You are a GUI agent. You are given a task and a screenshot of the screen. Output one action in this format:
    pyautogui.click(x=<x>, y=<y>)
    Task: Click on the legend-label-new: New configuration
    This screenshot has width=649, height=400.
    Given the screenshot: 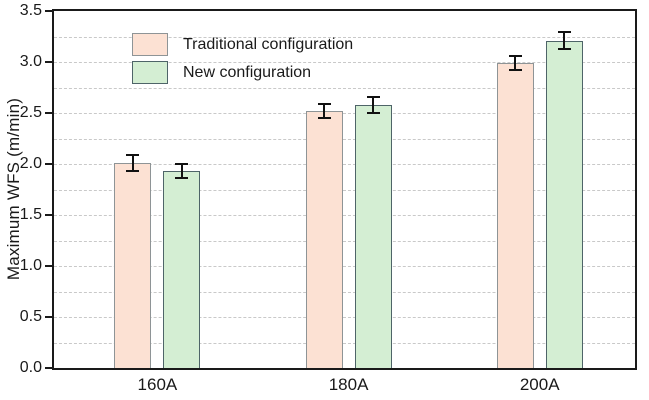 What is the action you would take?
    pyautogui.click(x=247, y=72)
    